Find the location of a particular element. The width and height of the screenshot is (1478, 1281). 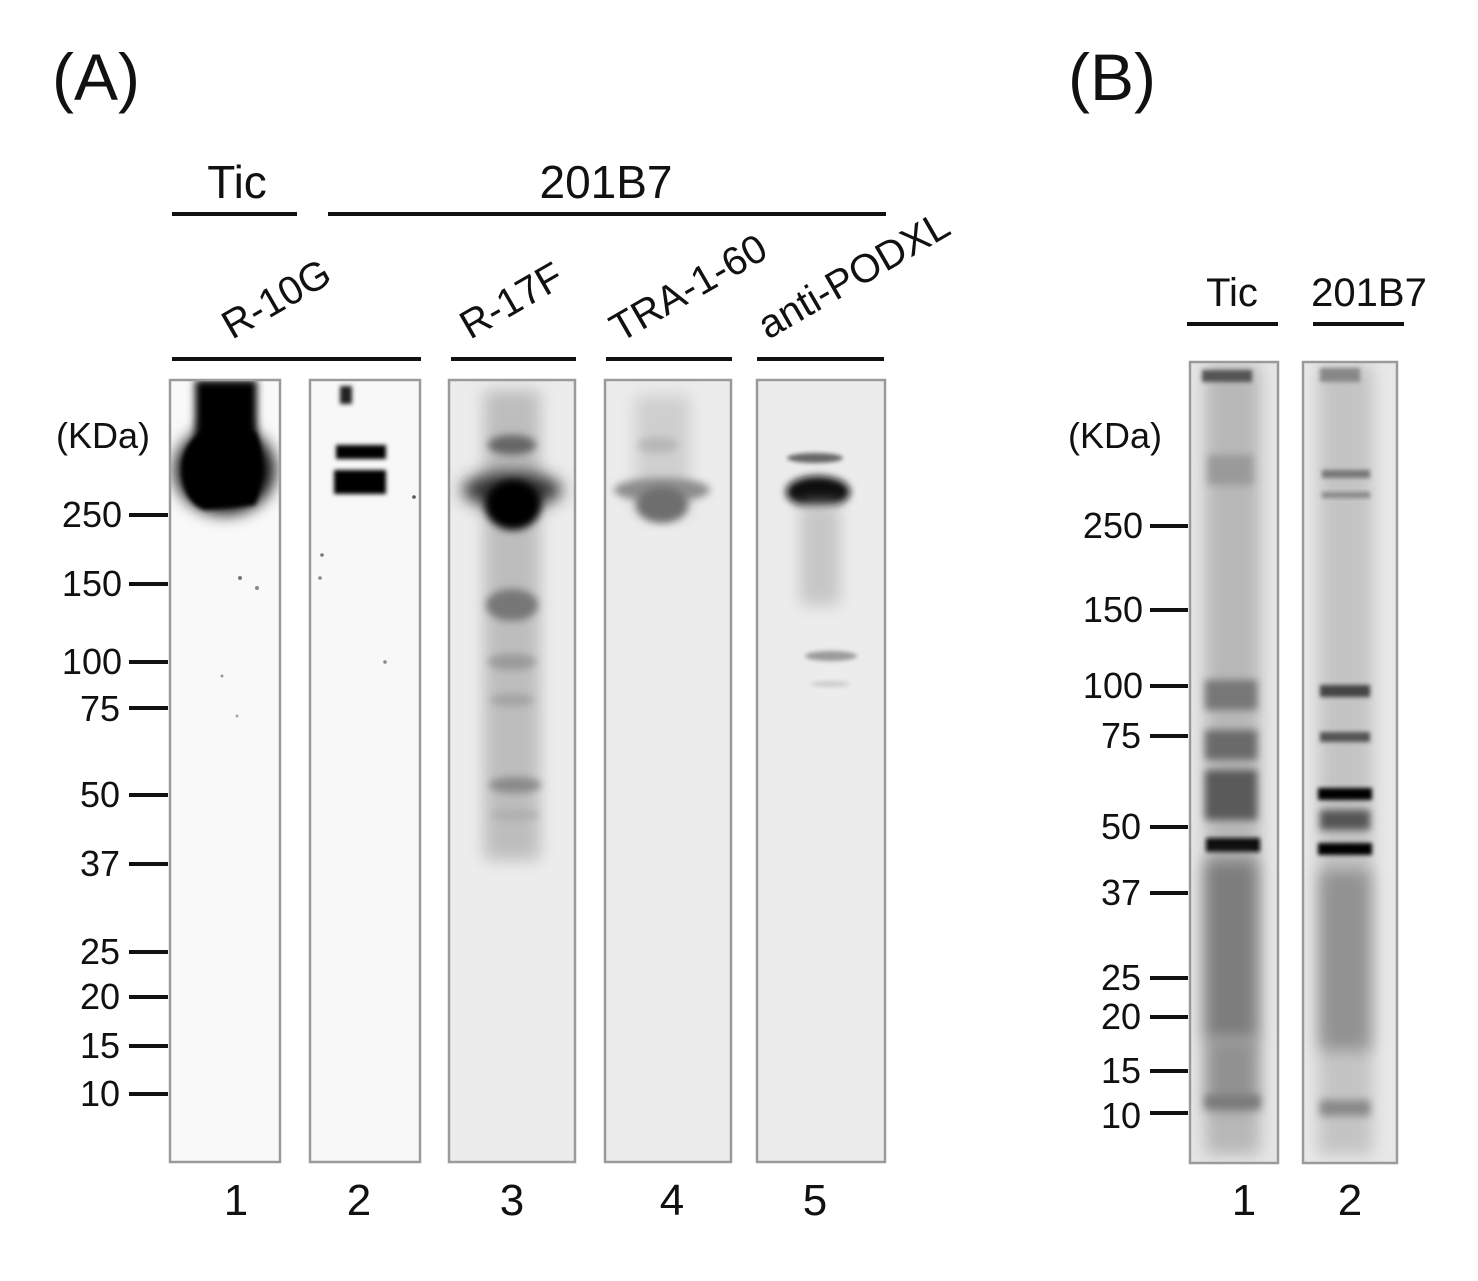

marker-100: 100 is located at coordinates (115, 661).